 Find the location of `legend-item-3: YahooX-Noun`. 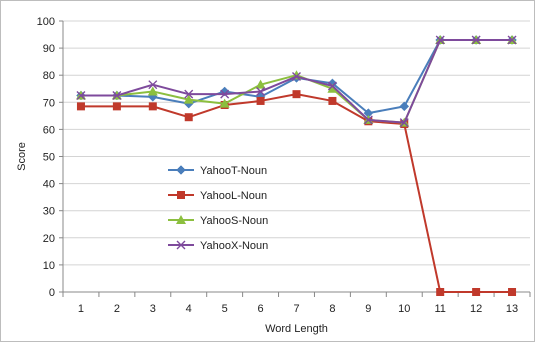

legend-item-3: YahooX-Noun is located at coordinates (218, 246).